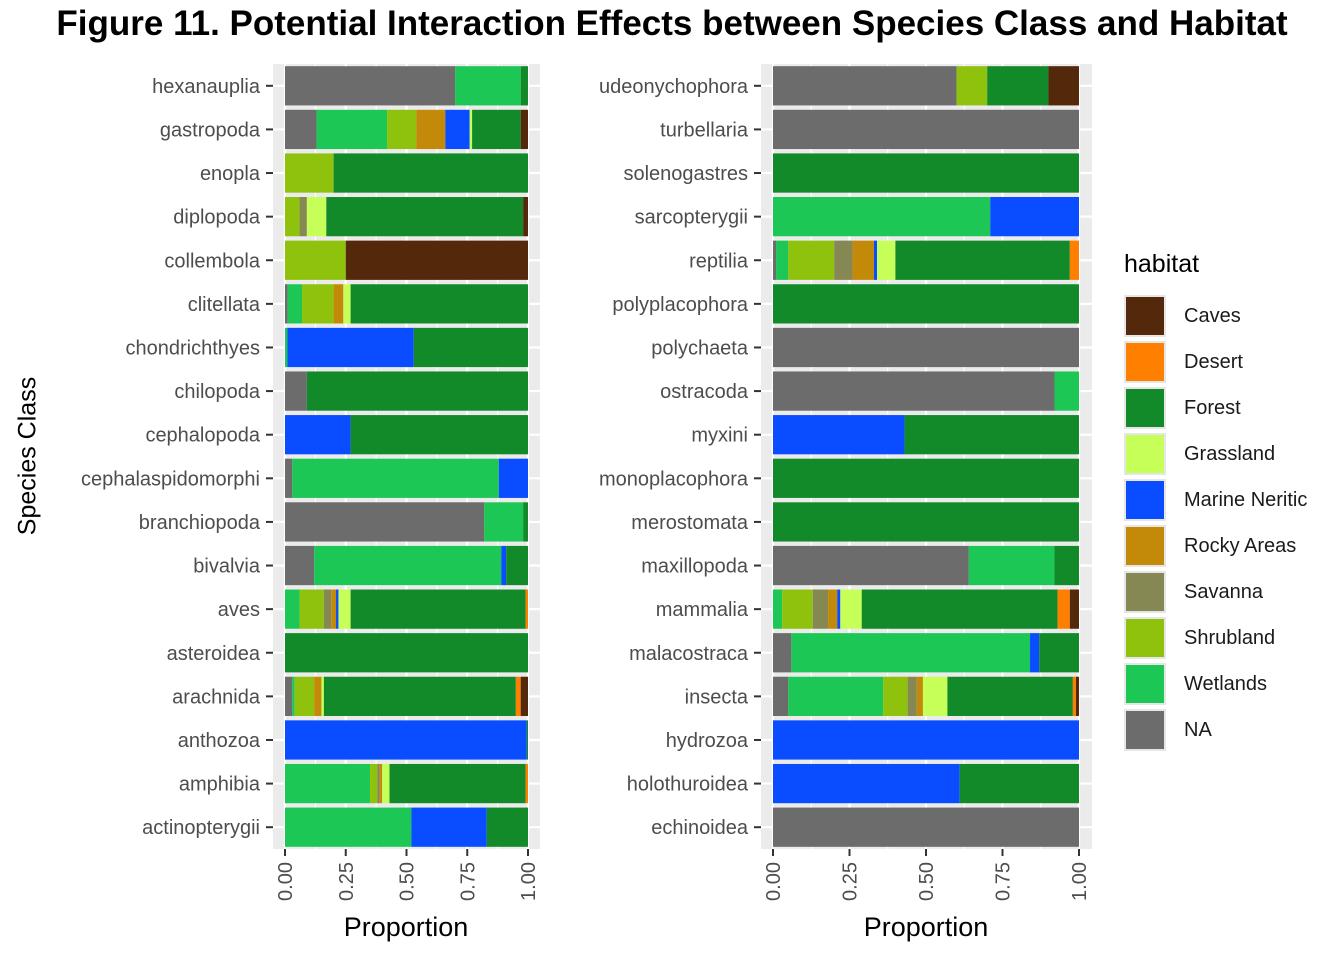 This screenshot has width=1344, height=960. I want to click on y-tick-label: monoplacophora, so click(674, 479).